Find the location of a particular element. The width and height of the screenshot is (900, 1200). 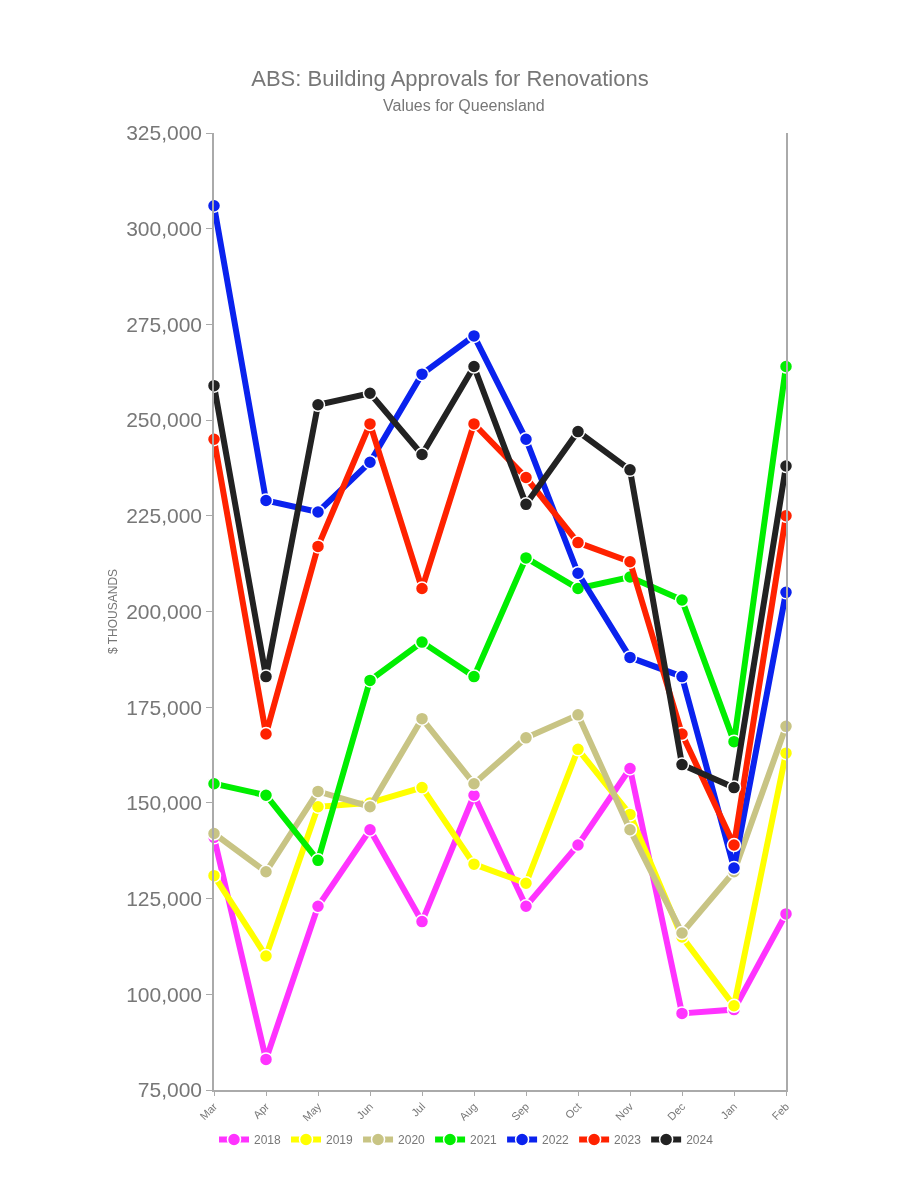

legend-label: 2022 is located at coordinates (556, 1140).